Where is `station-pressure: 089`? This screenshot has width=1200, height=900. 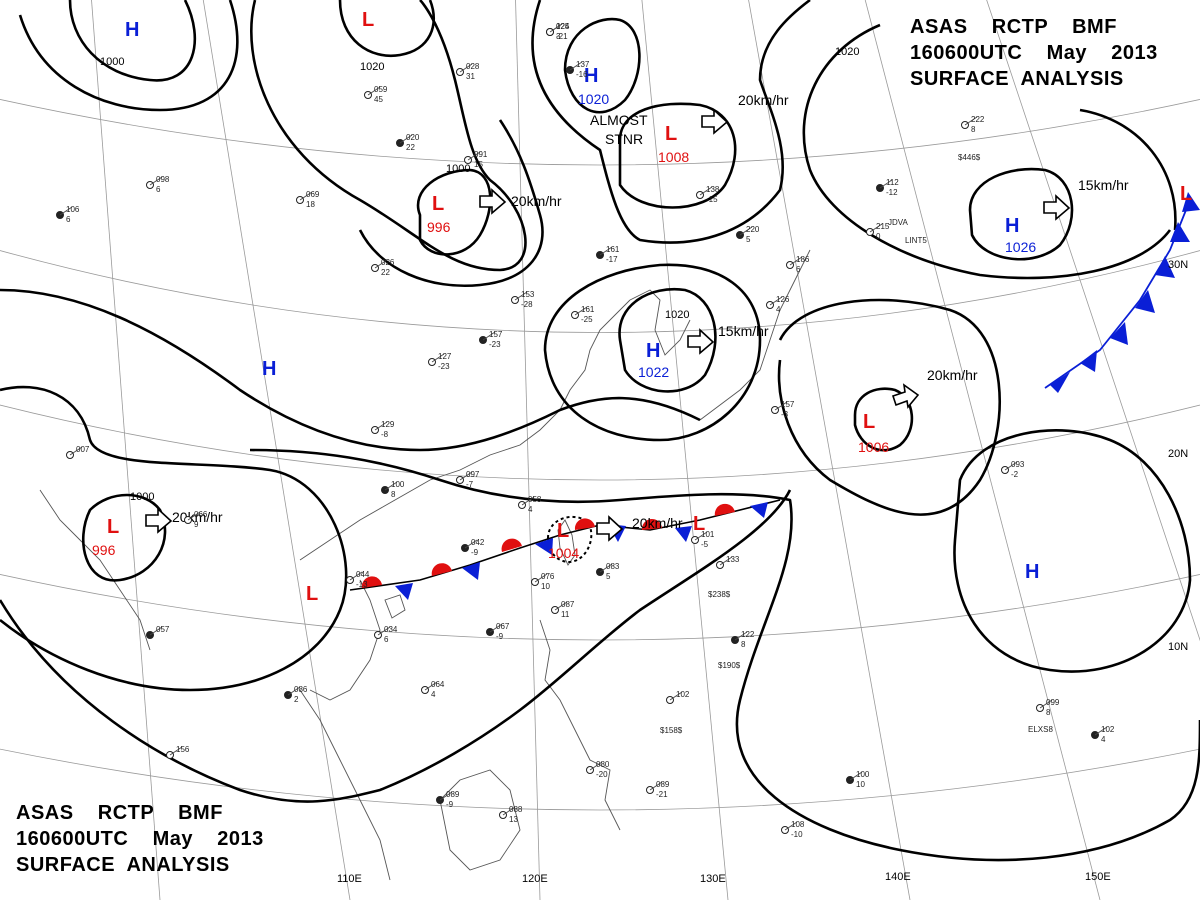
station-pressure: 089 is located at coordinates (453, 794).